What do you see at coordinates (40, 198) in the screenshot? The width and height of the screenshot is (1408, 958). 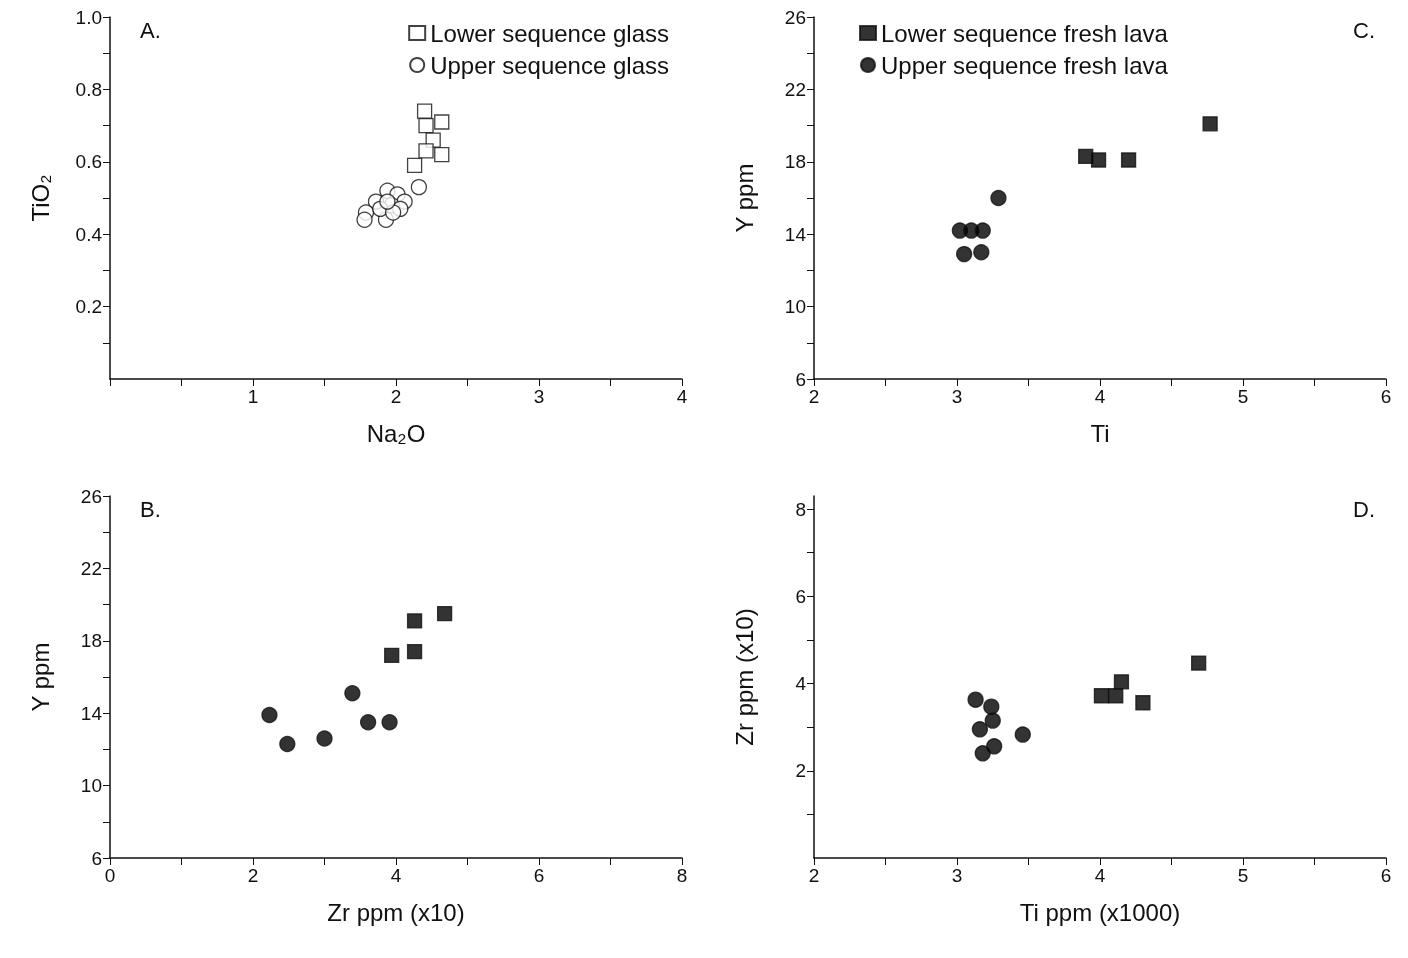 I see `y-axis-title: TiO₂` at bounding box center [40, 198].